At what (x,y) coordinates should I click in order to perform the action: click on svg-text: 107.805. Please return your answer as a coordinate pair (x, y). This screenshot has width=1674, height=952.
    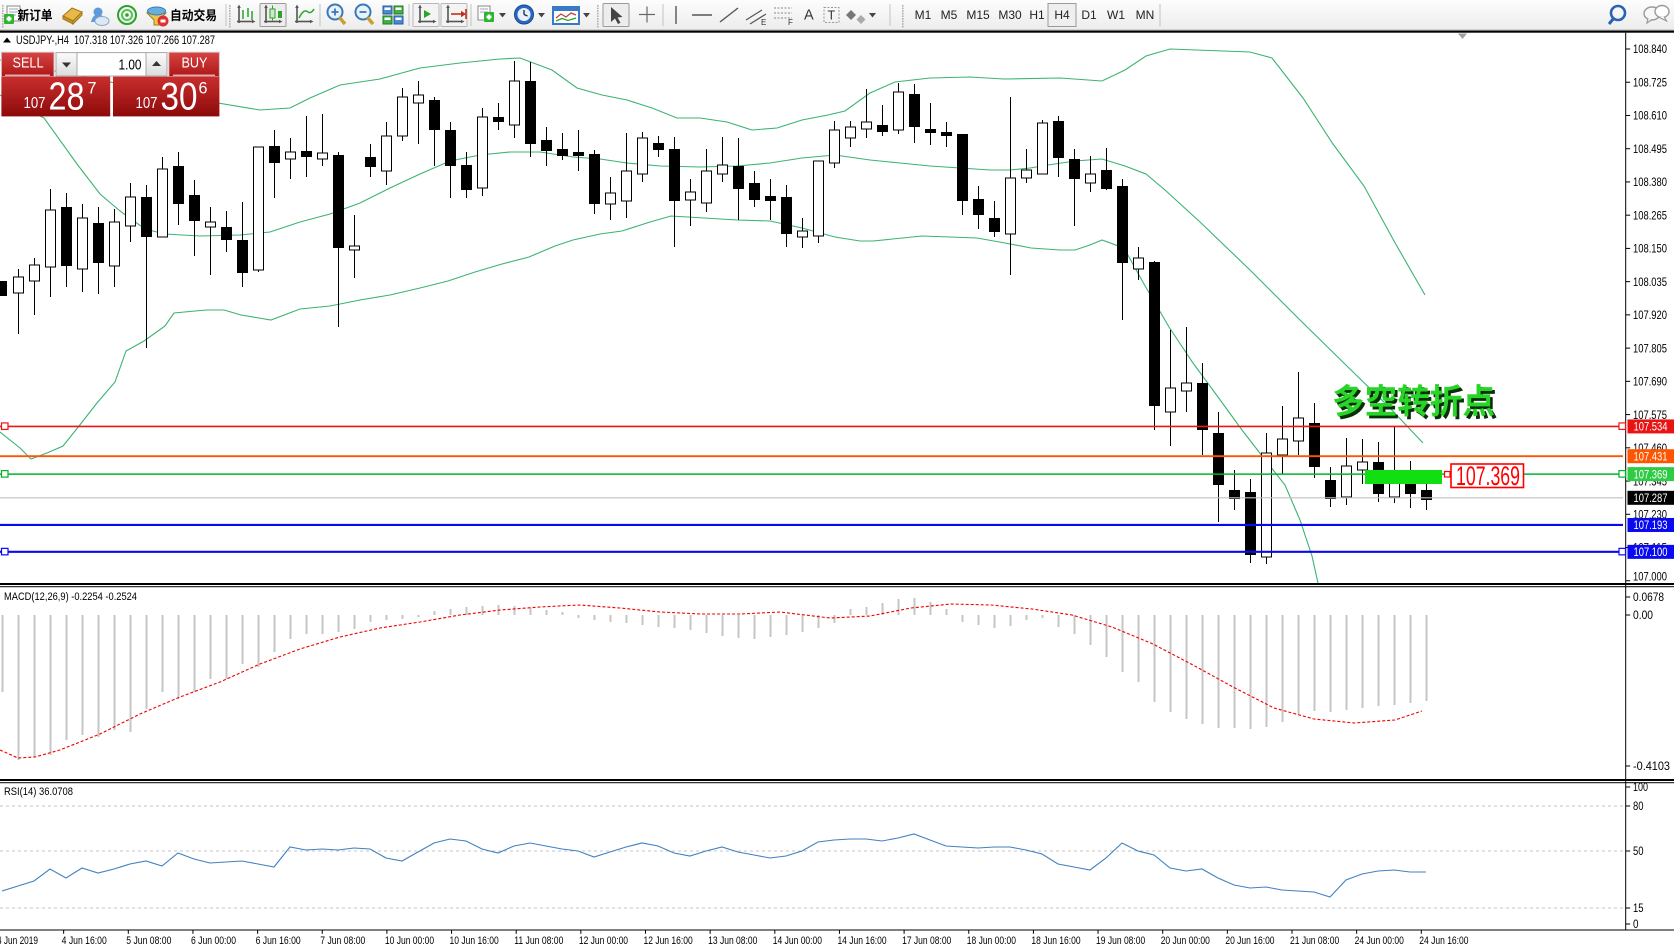
    Looking at the image, I should click on (1650, 348).